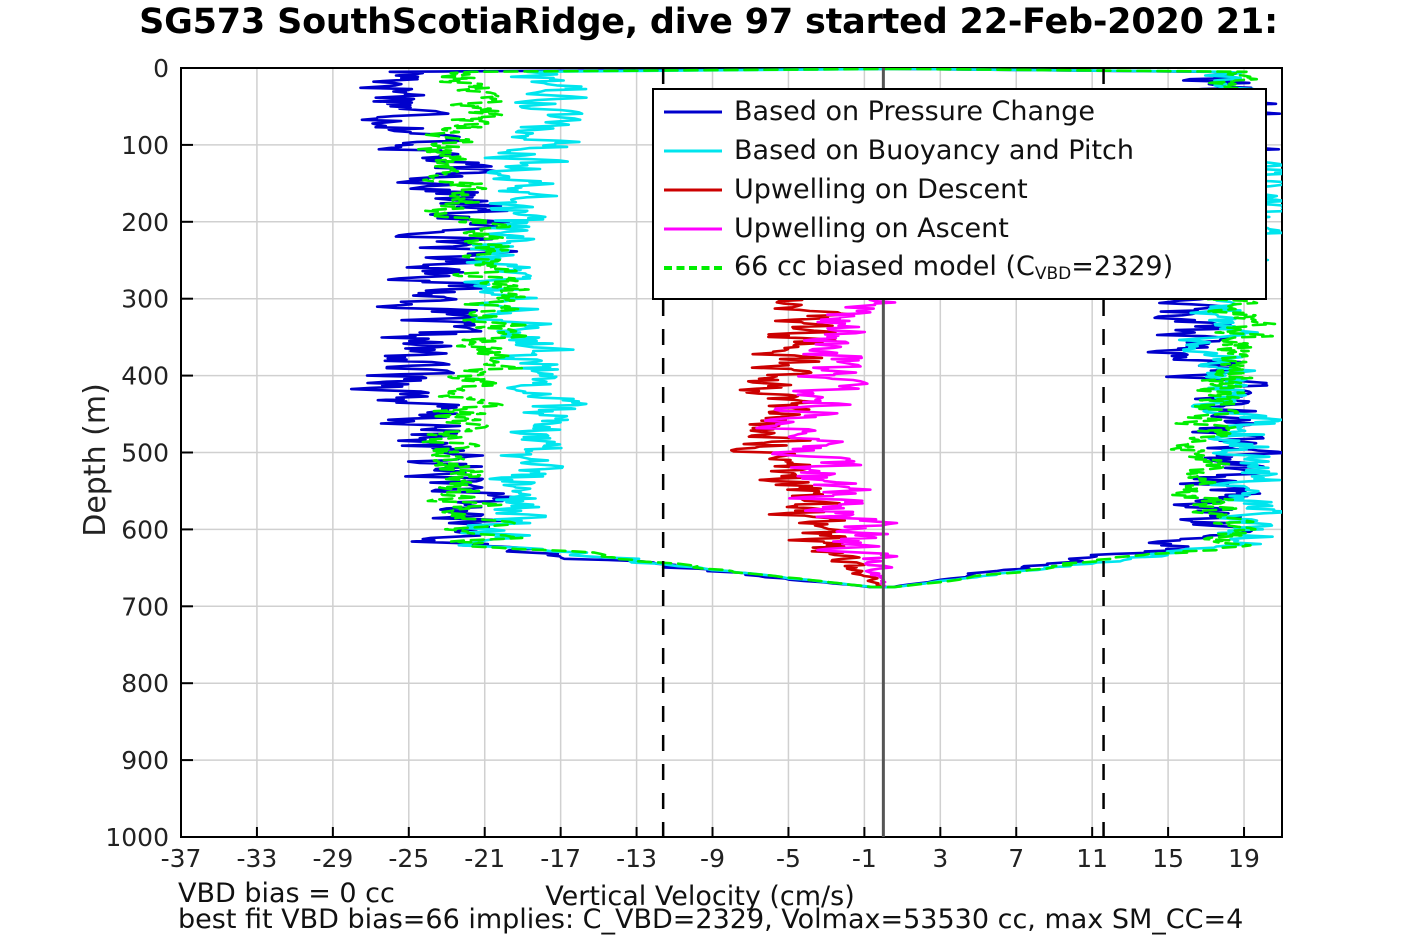  I want to click on legend-item: Based on Buoyancy and Pitch, so click(959, 150).